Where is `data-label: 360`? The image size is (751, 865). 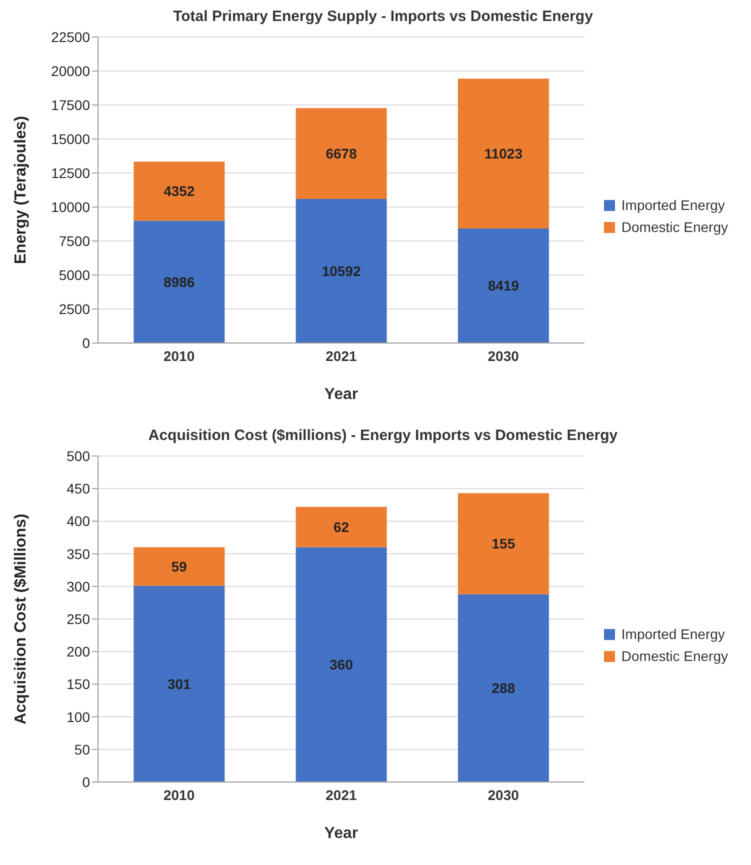 data-label: 360 is located at coordinates (342, 664).